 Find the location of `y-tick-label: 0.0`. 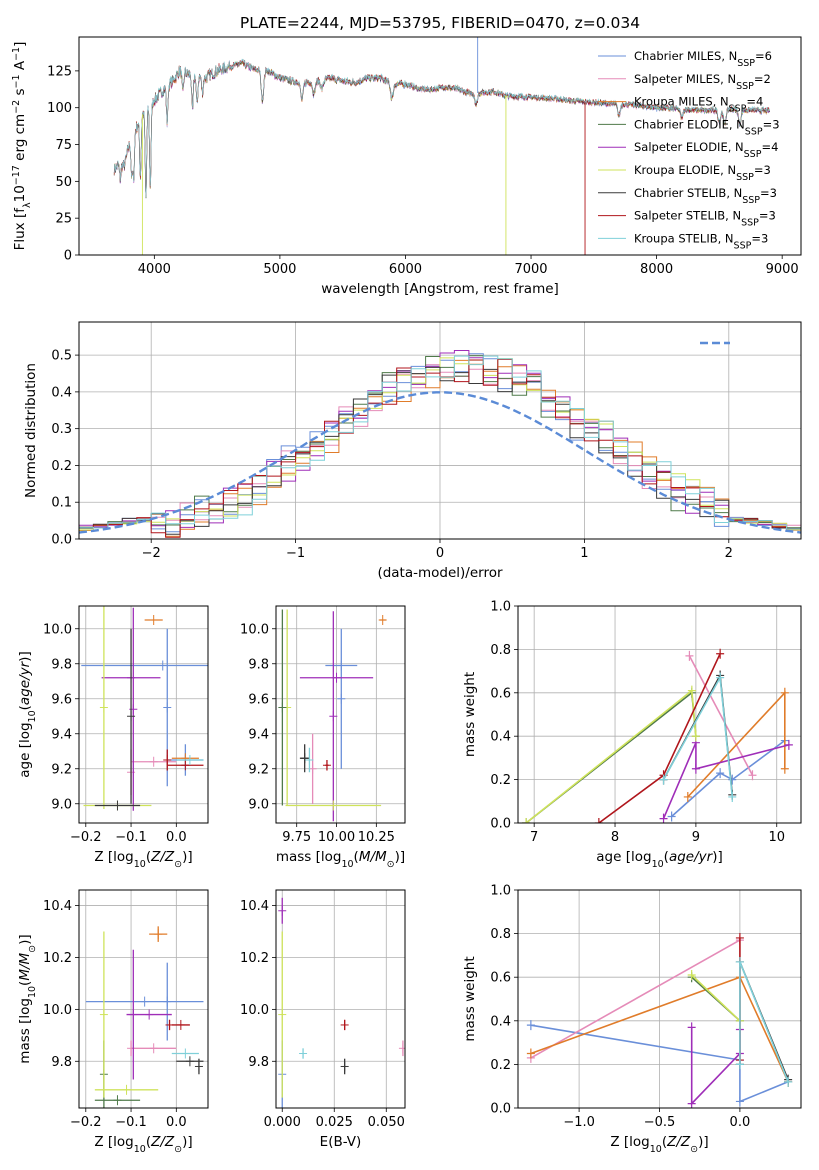

y-tick-label: 0.0 is located at coordinates (61, 540).